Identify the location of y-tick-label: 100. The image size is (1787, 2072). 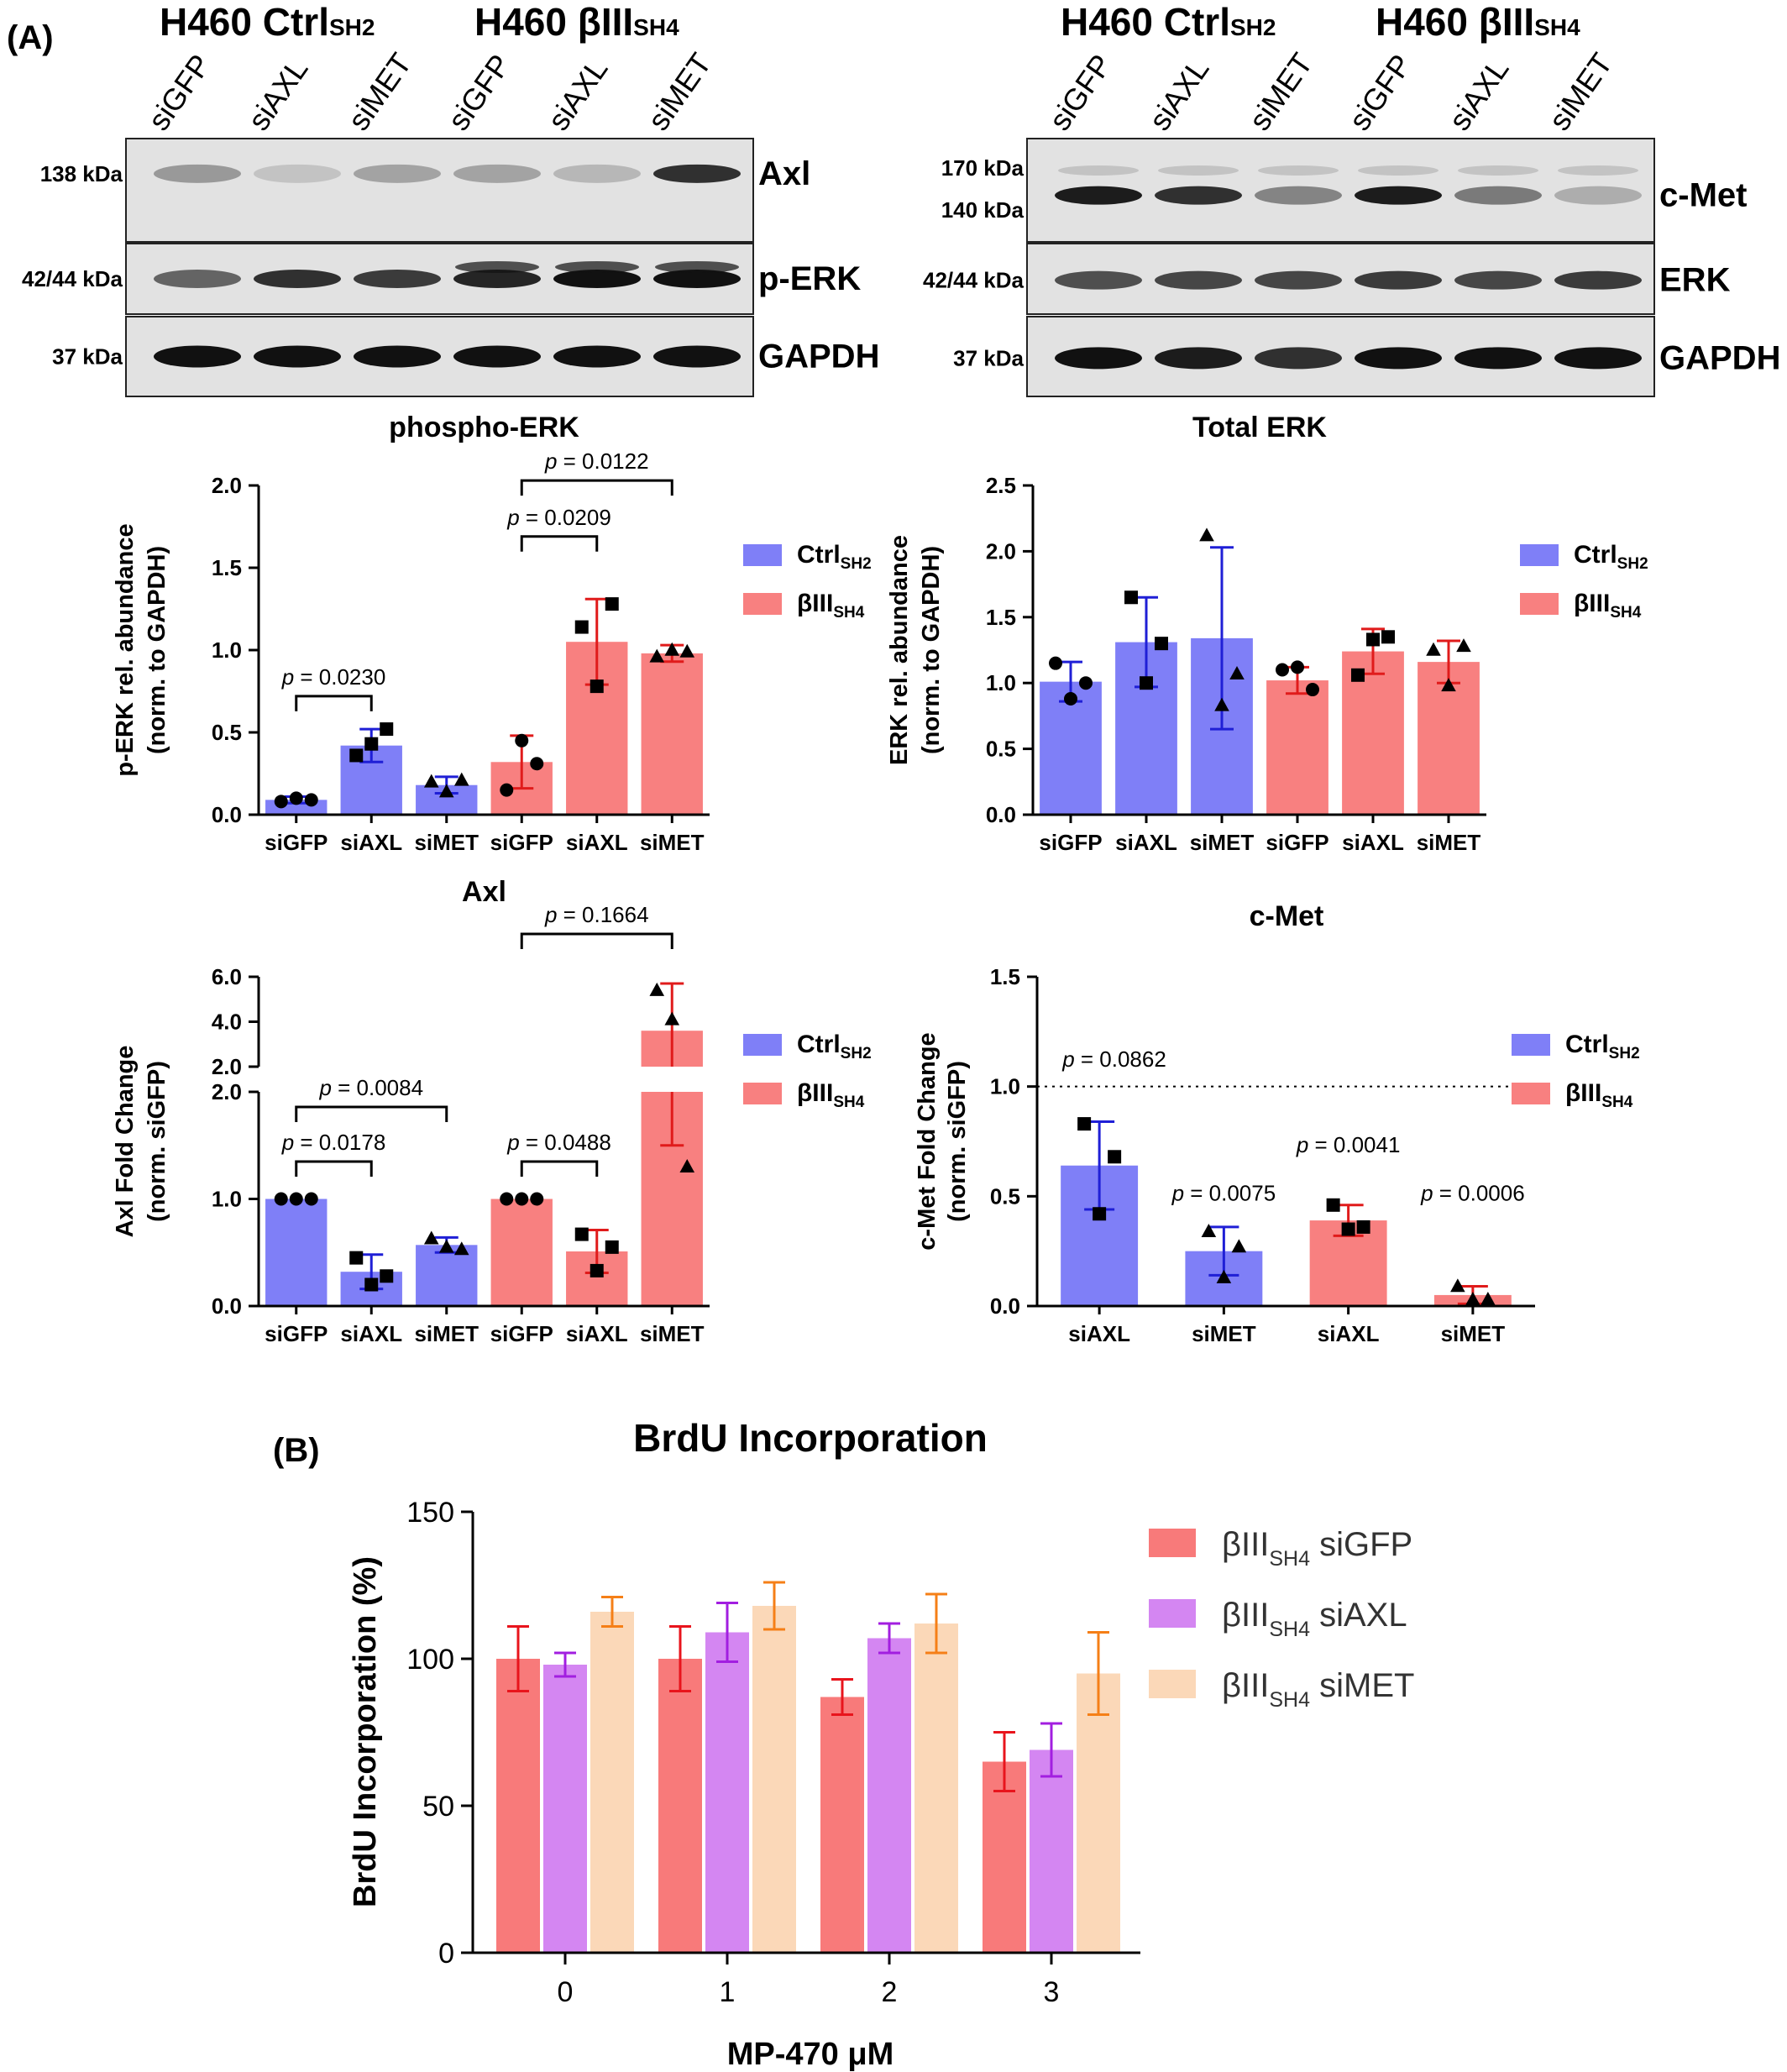
(430, 1660).